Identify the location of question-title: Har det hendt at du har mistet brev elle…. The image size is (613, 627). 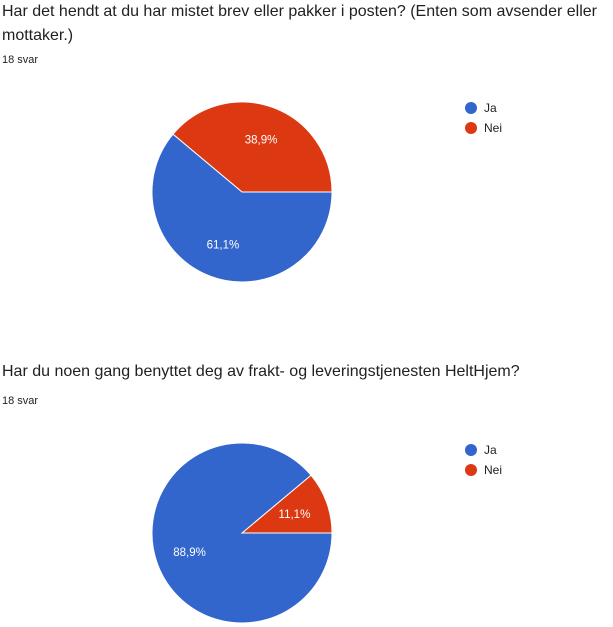
(299, 23).